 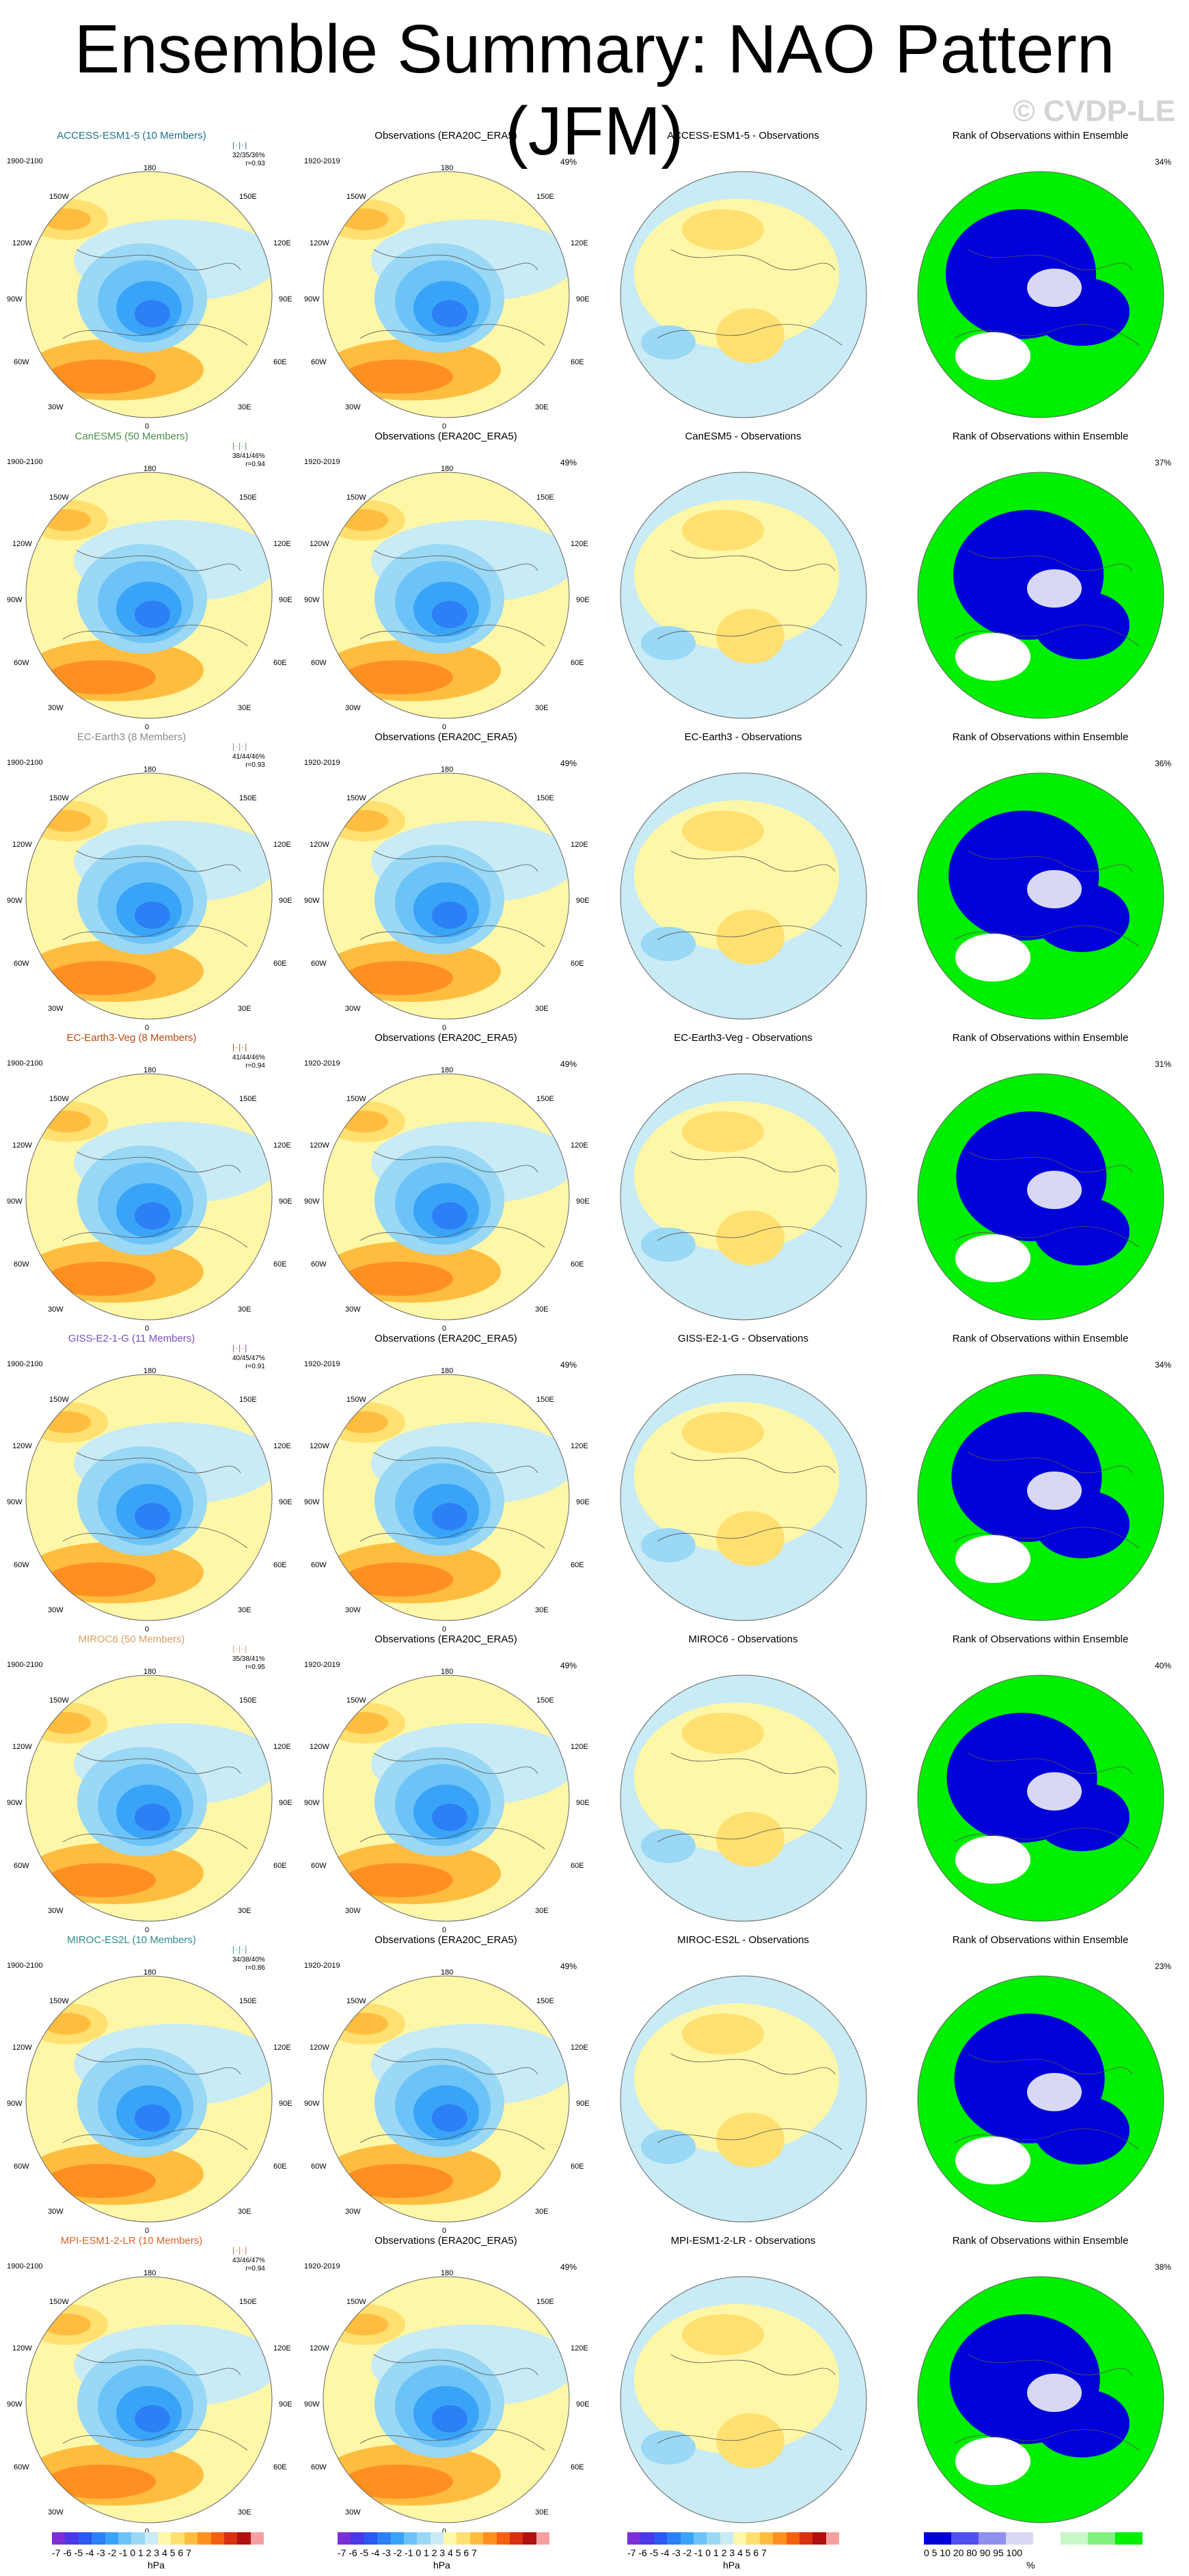 What do you see at coordinates (240, 1348) in the screenshot?
I see `ensemble-spread-glyph: |·|·|` at bounding box center [240, 1348].